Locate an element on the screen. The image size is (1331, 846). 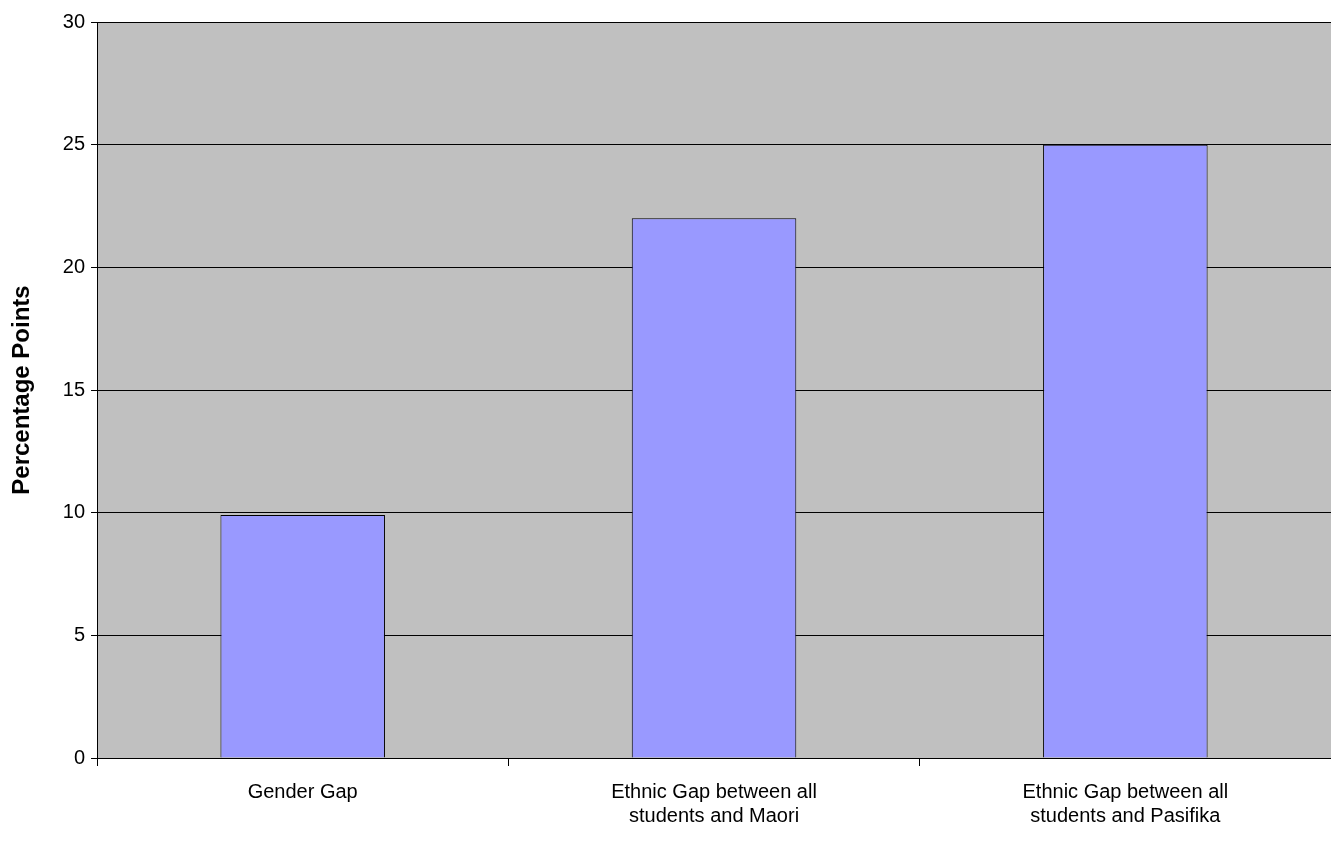
x-tick-label: Ethnic Gap between all students and Pasifika is located at coordinates (1125, 802).